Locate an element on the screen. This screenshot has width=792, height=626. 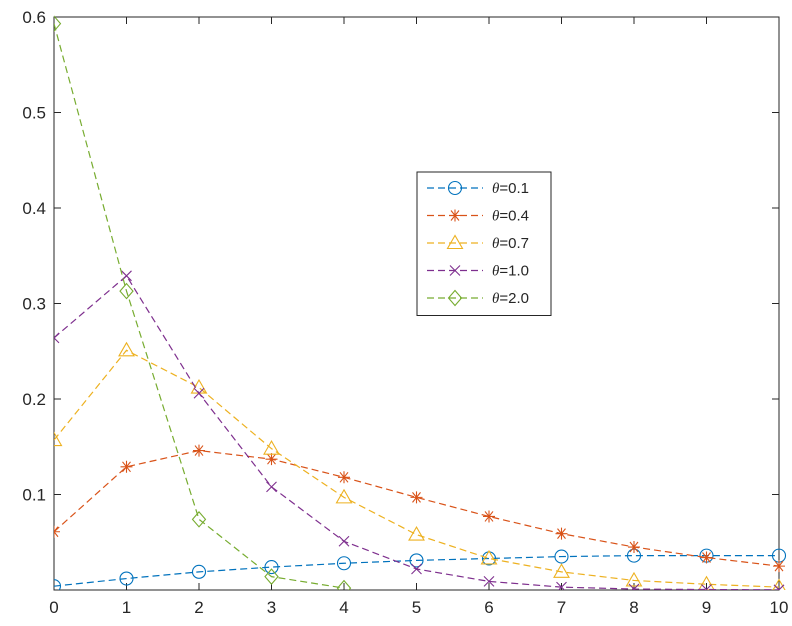
y-tick-label: 0.1 is located at coordinates (34, 495).